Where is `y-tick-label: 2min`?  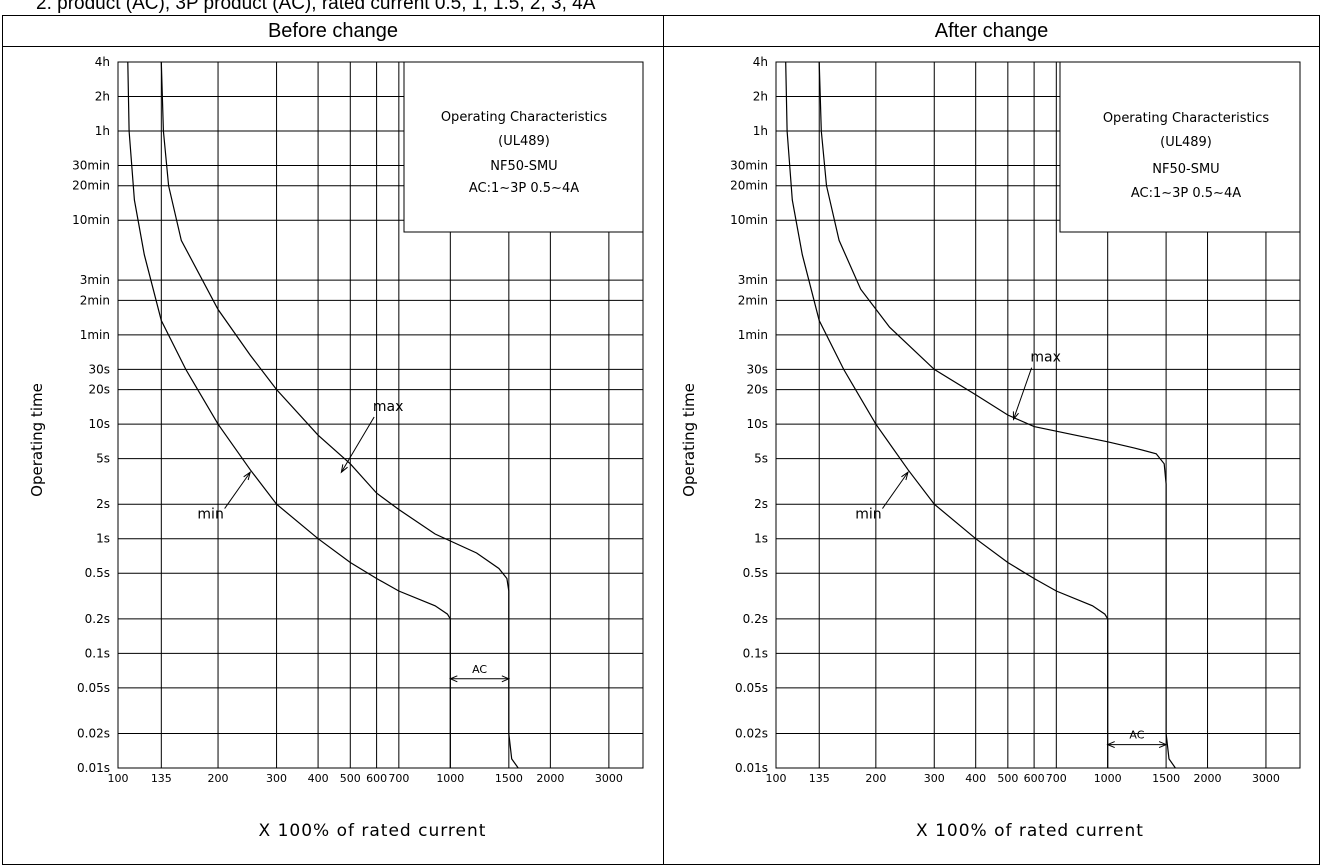 y-tick-label: 2min is located at coordinates (95, 300).